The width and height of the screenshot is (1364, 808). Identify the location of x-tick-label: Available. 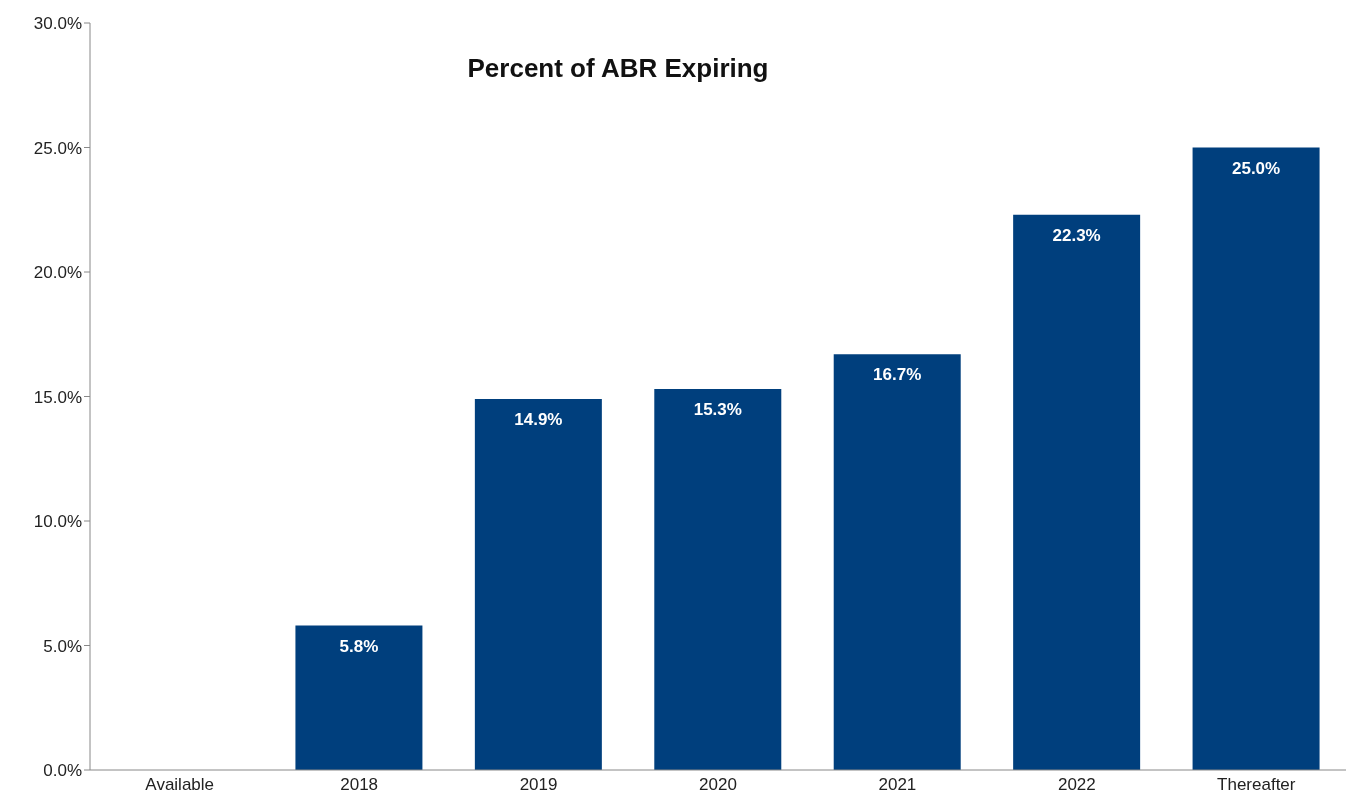
(180, 785).